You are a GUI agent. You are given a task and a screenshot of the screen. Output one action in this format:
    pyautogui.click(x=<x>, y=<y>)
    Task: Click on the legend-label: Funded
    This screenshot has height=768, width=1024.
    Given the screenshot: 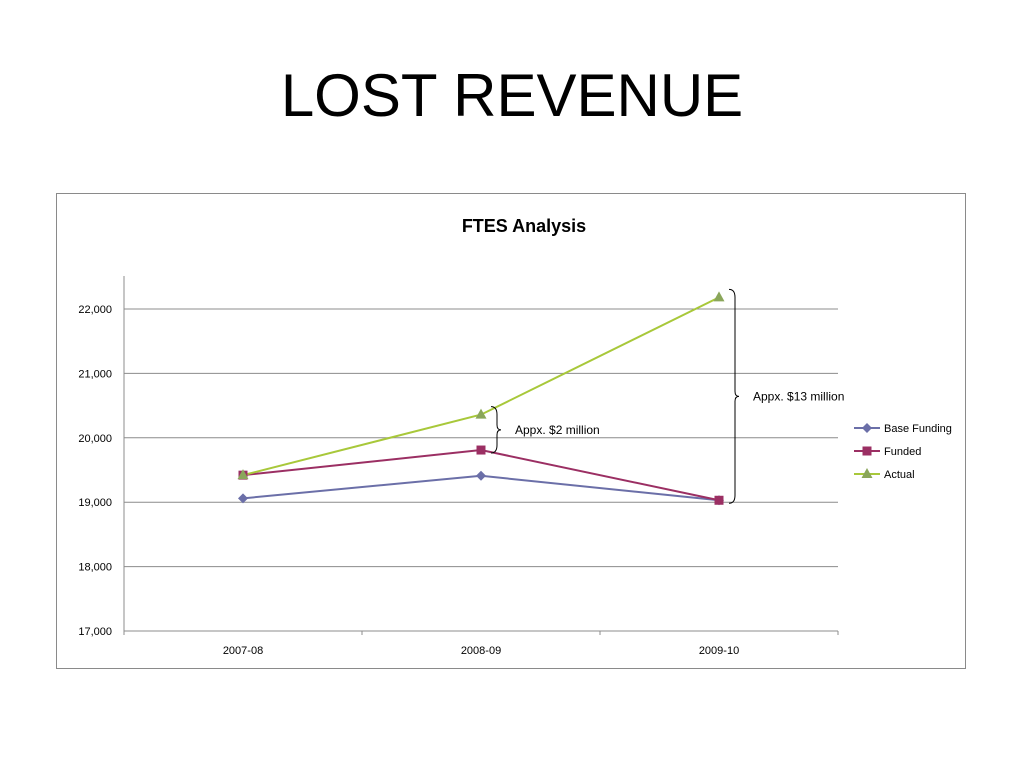 What is the action you would take?
    pyautogui.click(x=902, y=452)
    